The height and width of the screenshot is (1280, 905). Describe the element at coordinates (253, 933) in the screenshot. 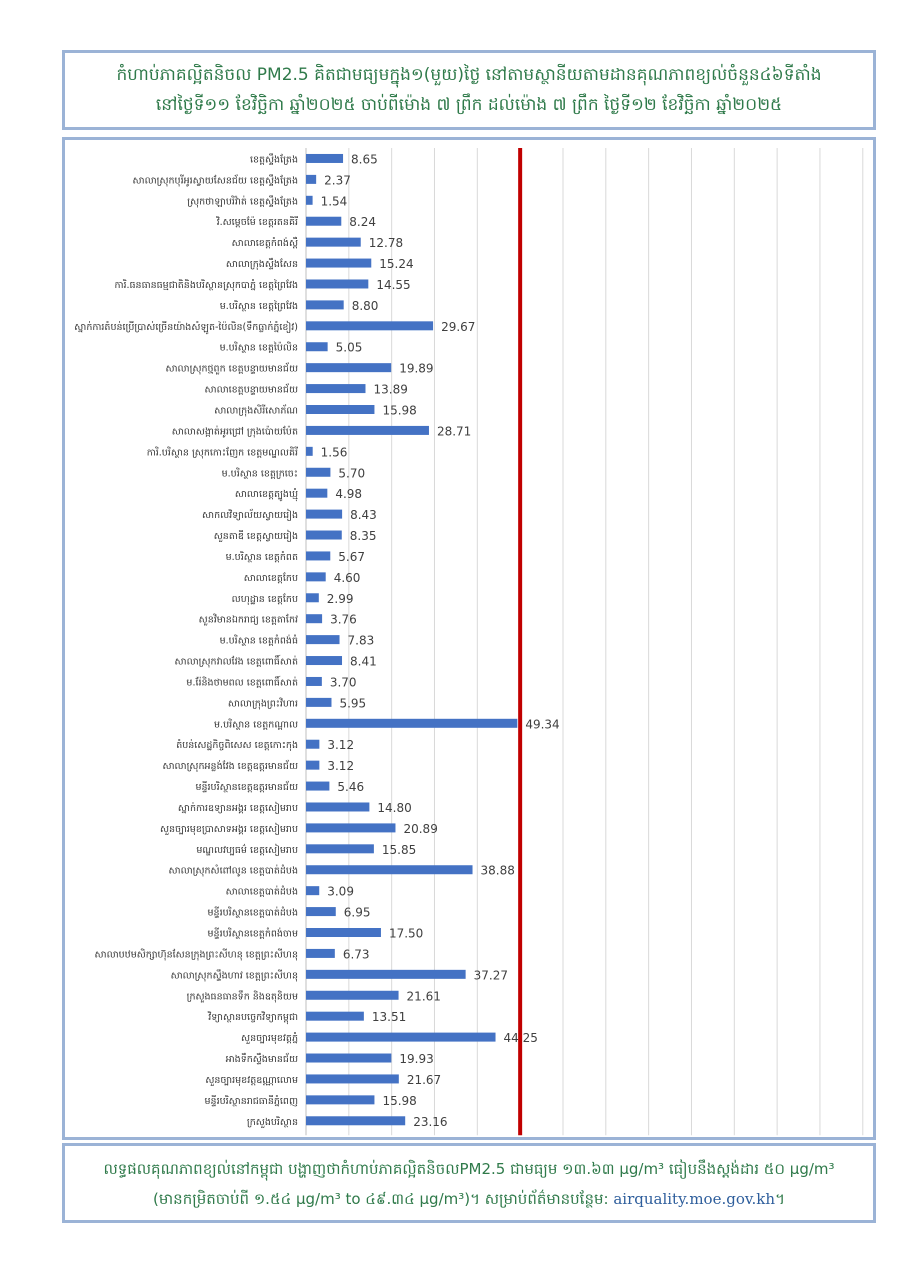

I see `category-label: មន្ទីរបរិស្ថានខេត្តកំពង់ចាម` at that location.